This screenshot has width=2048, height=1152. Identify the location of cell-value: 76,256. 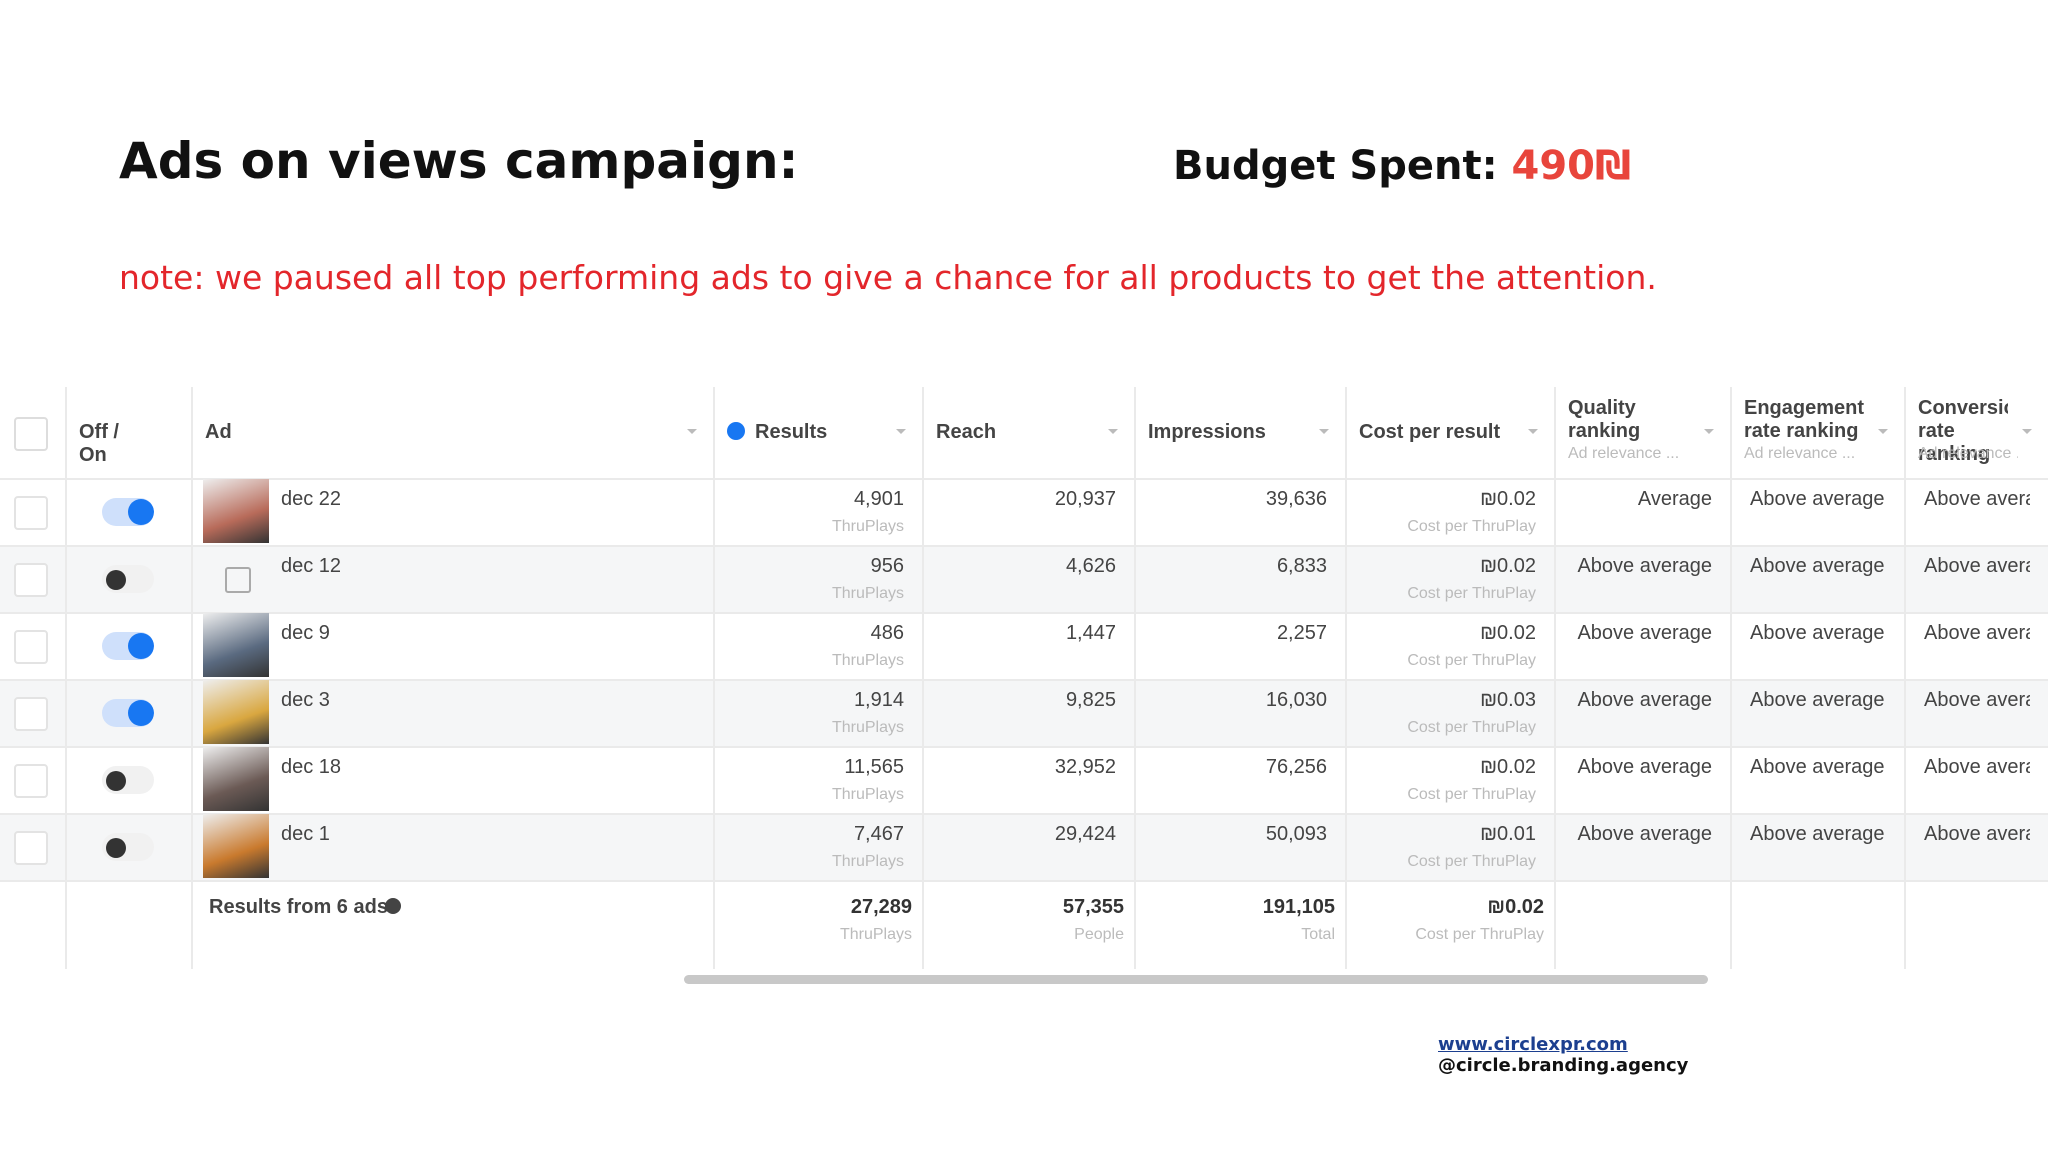
(1296, 767).